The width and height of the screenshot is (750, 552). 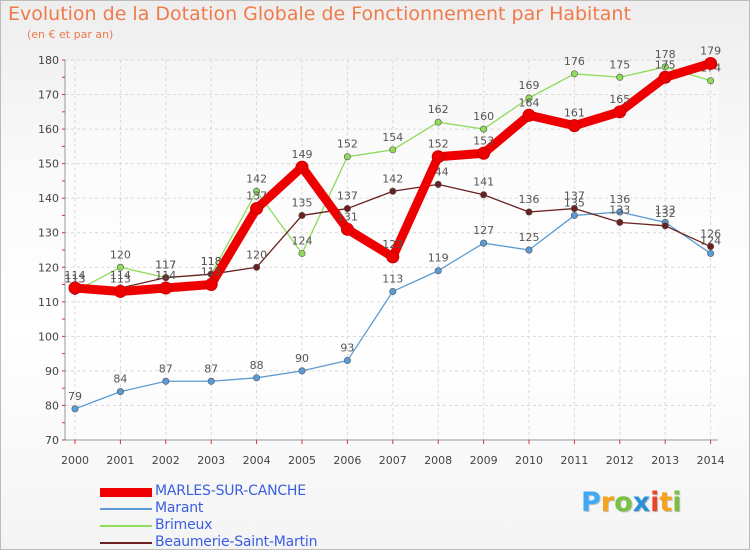 I want to click on data-label: 126, so click(x=710, y=234).